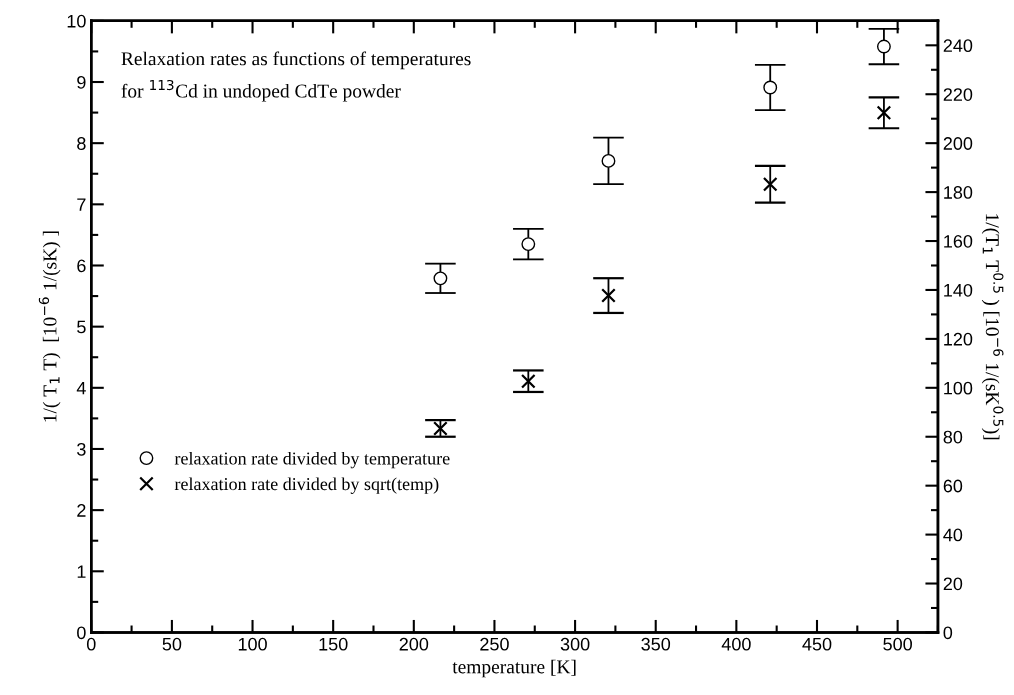 The width and height of the screenshot is (1014, 695). What do you see at coordinates (81, 449) in the screenshot?
I see `y-tick-label: 3` at bounding box center [81, 449].